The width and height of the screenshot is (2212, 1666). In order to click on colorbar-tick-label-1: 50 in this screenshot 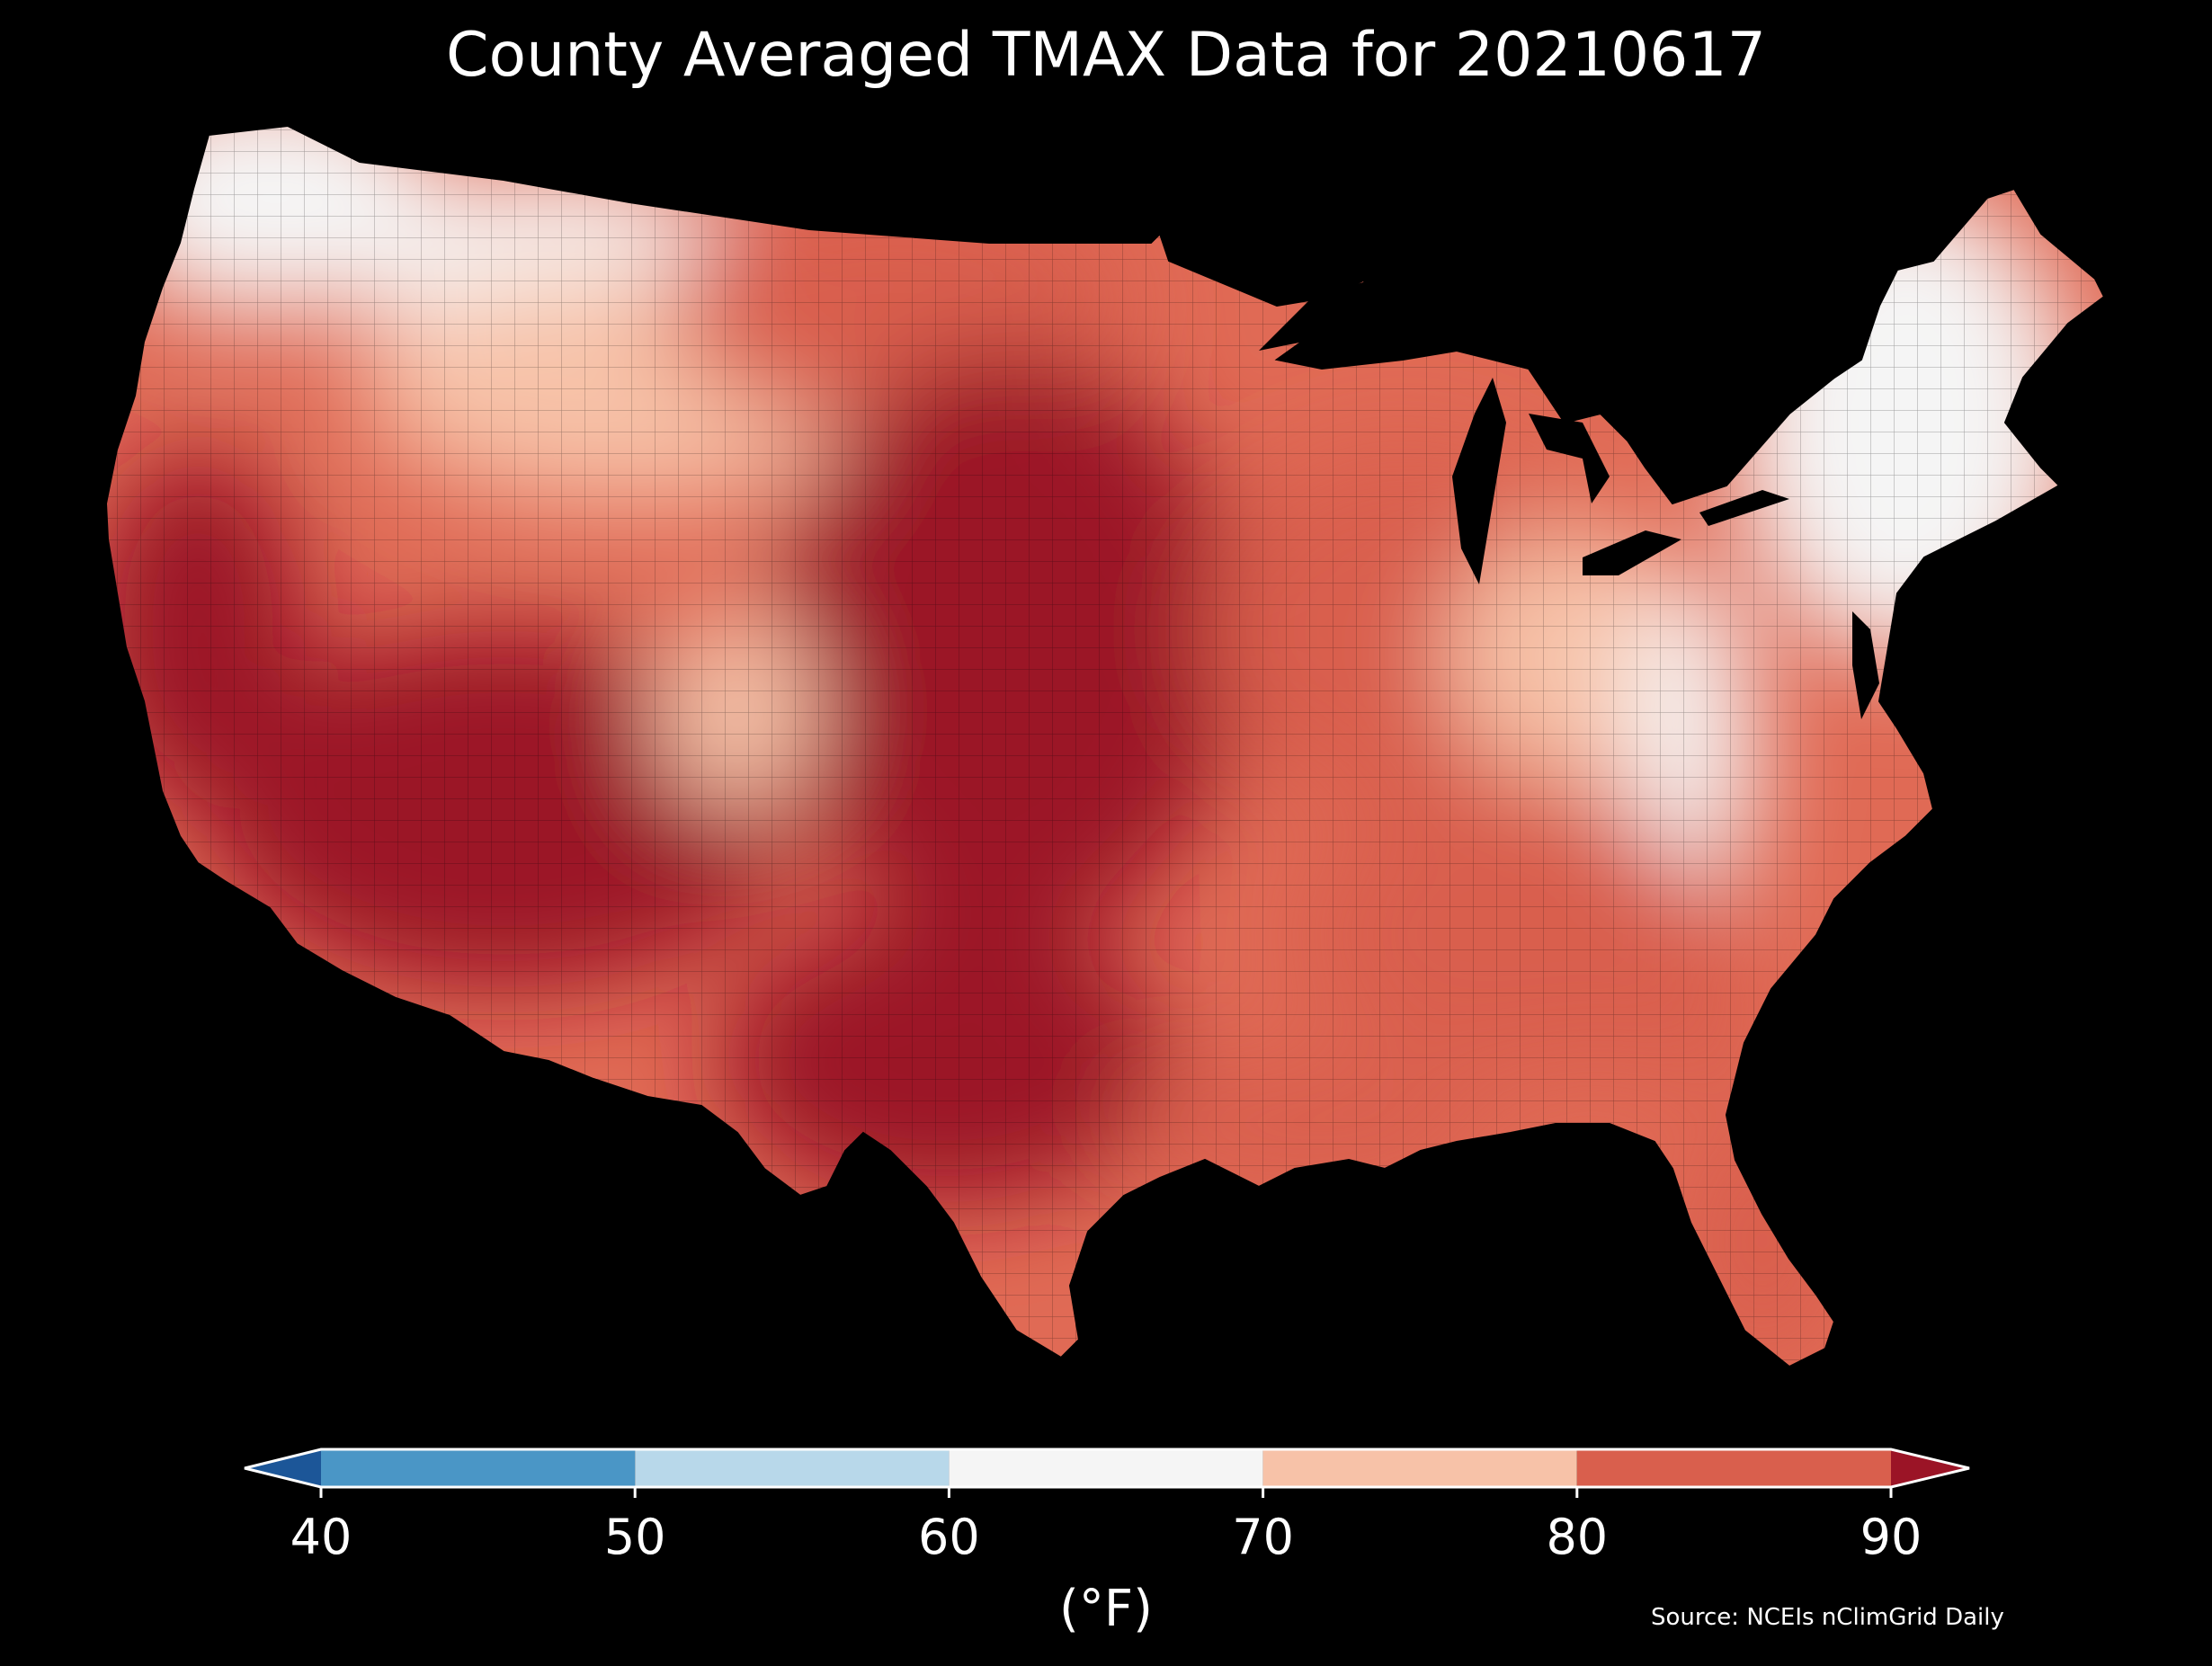, I will do `click(635, 1537)`.